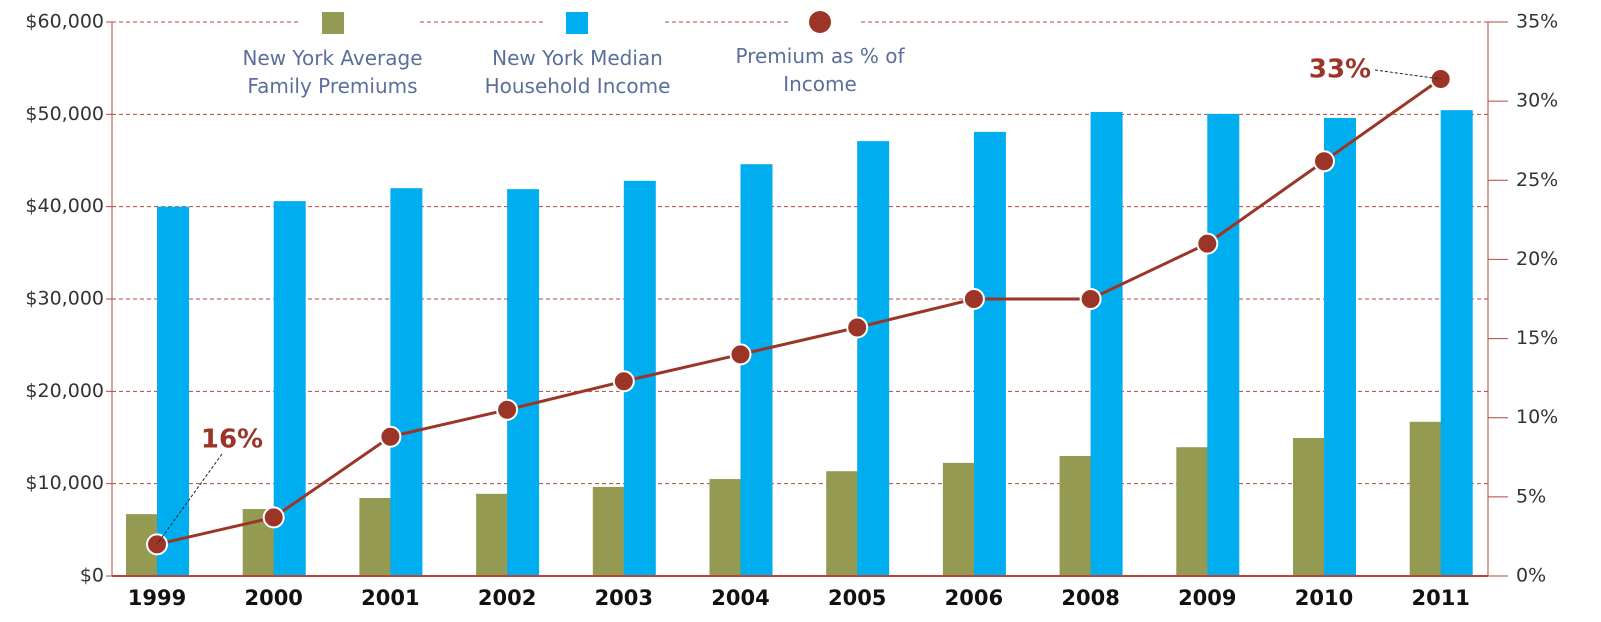 The height and width of the screenshot is (622, 1601). Describe the element at coordinates (92, 576) in the screenshot. I see `y-tick-label: $0` at that location.